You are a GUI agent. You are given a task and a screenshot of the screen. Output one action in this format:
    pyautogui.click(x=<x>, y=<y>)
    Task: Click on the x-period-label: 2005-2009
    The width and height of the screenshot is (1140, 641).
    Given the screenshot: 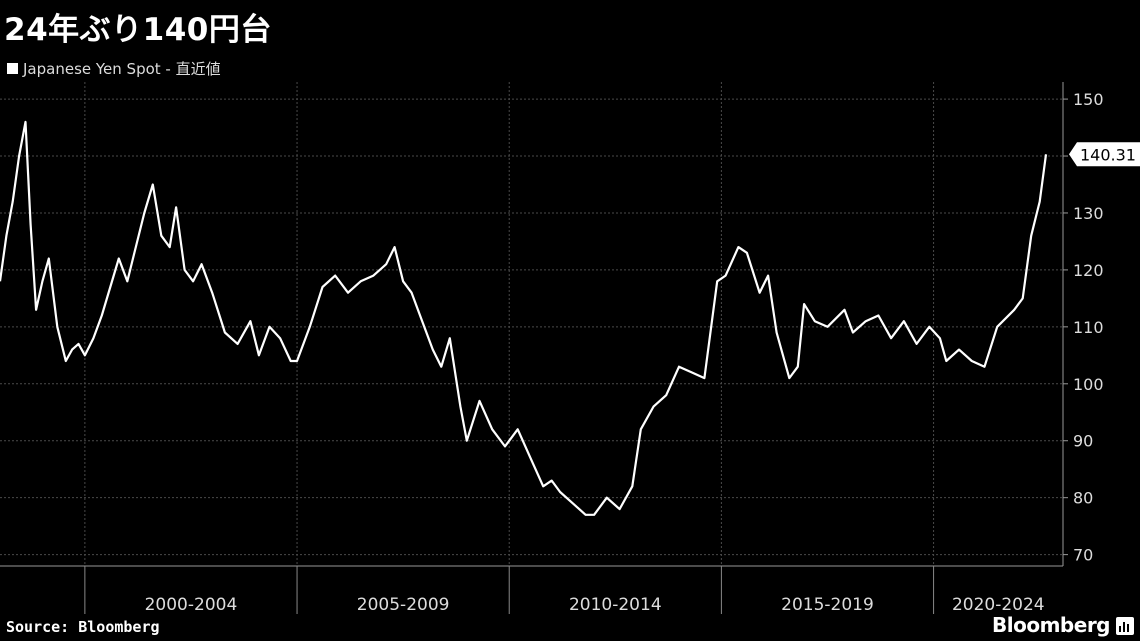 What is the action you would take?
    pyautogui.click(x=403, y=605)
    